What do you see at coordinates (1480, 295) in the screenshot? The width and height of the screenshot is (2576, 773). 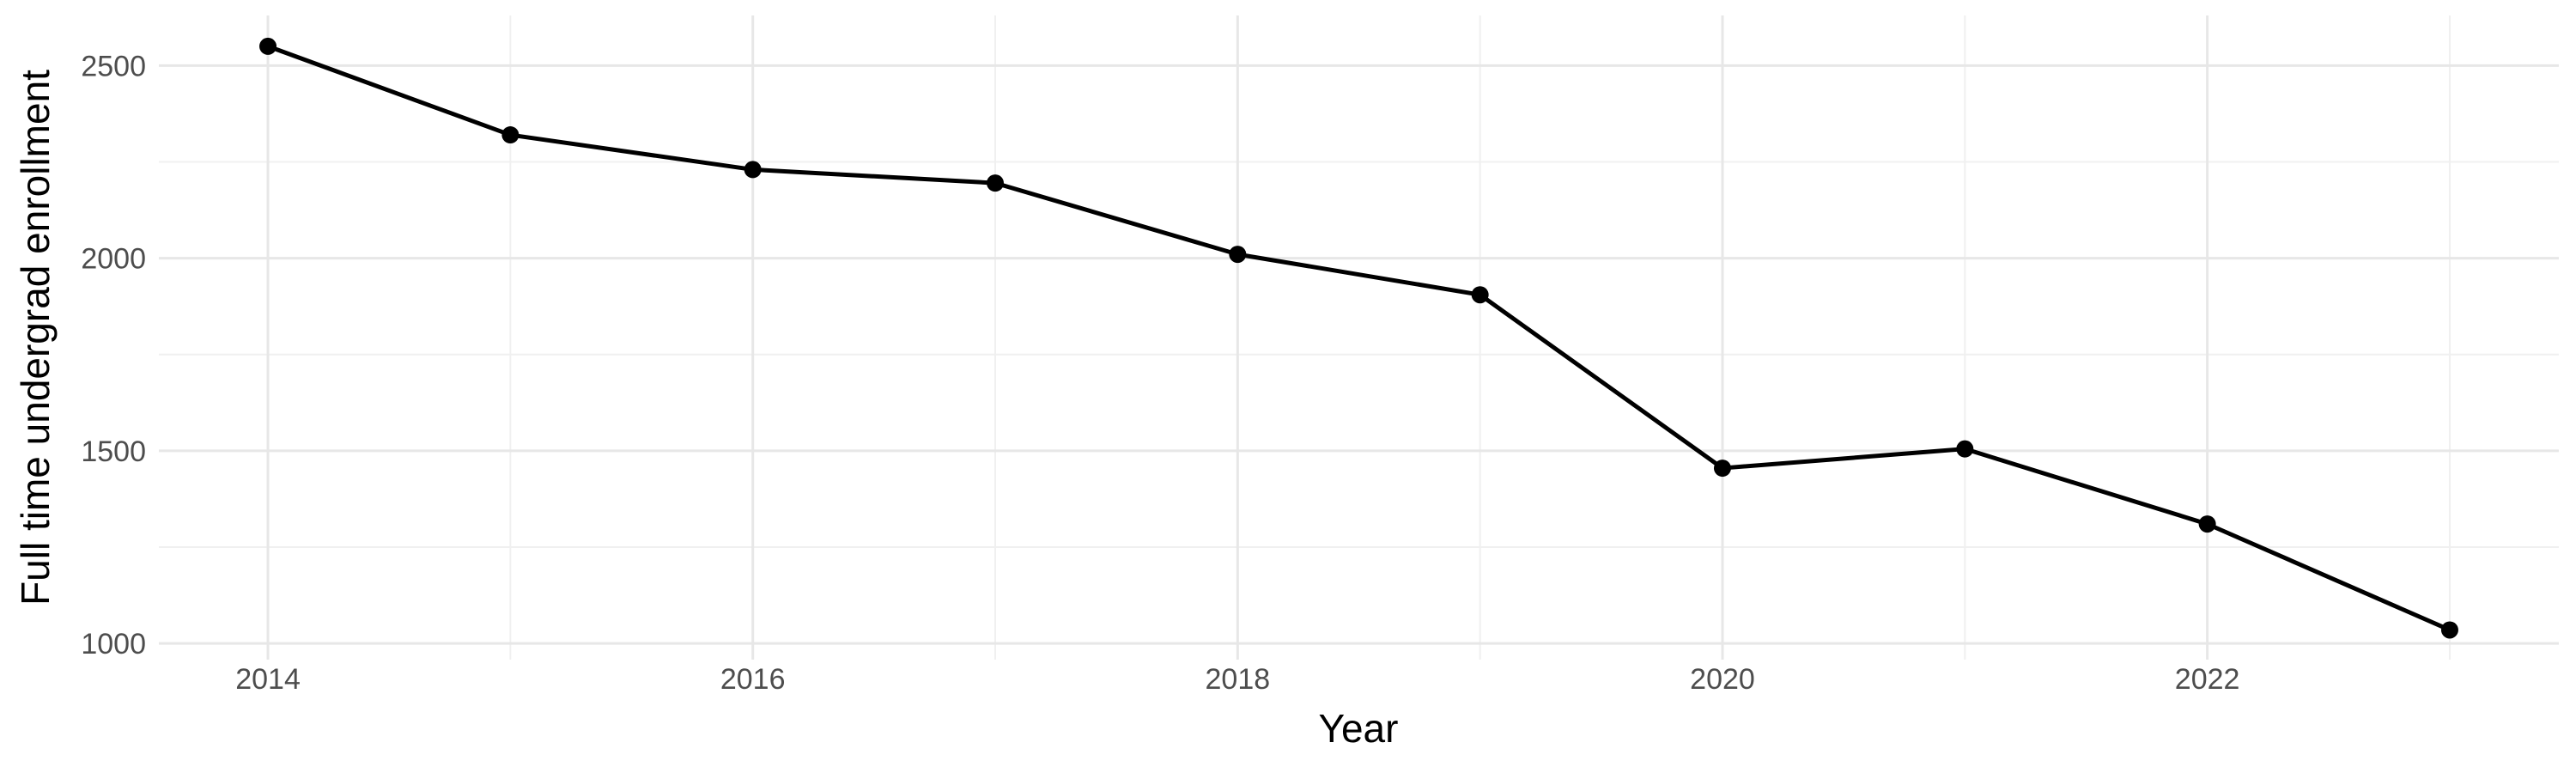 I see `data-point-2019` at bounding box center [1480, 295].